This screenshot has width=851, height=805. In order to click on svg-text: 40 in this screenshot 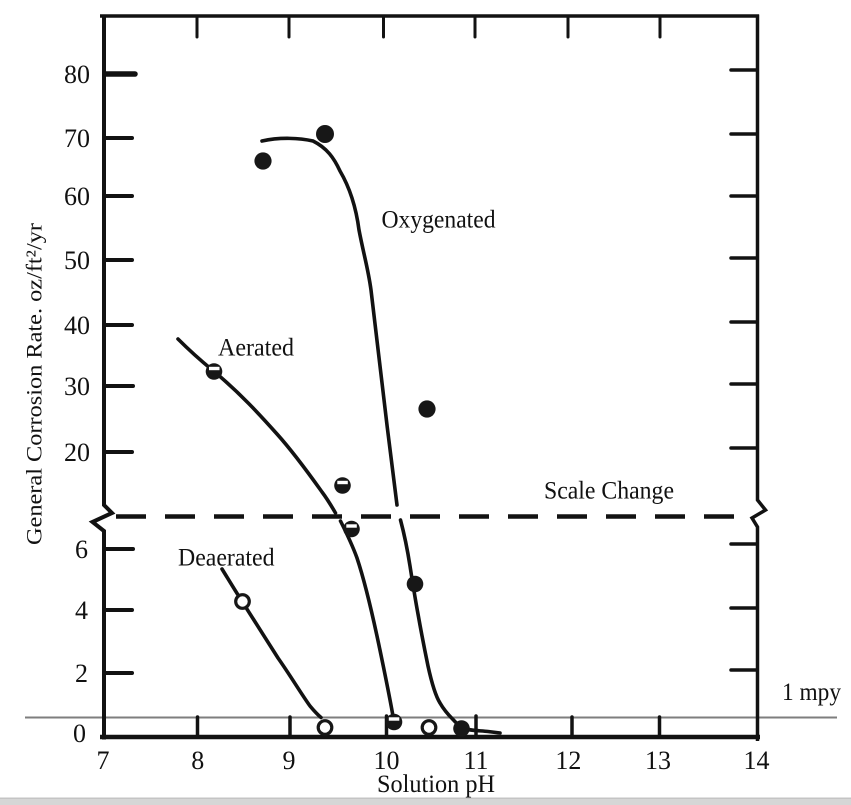, I will do `click(77, 325)`.